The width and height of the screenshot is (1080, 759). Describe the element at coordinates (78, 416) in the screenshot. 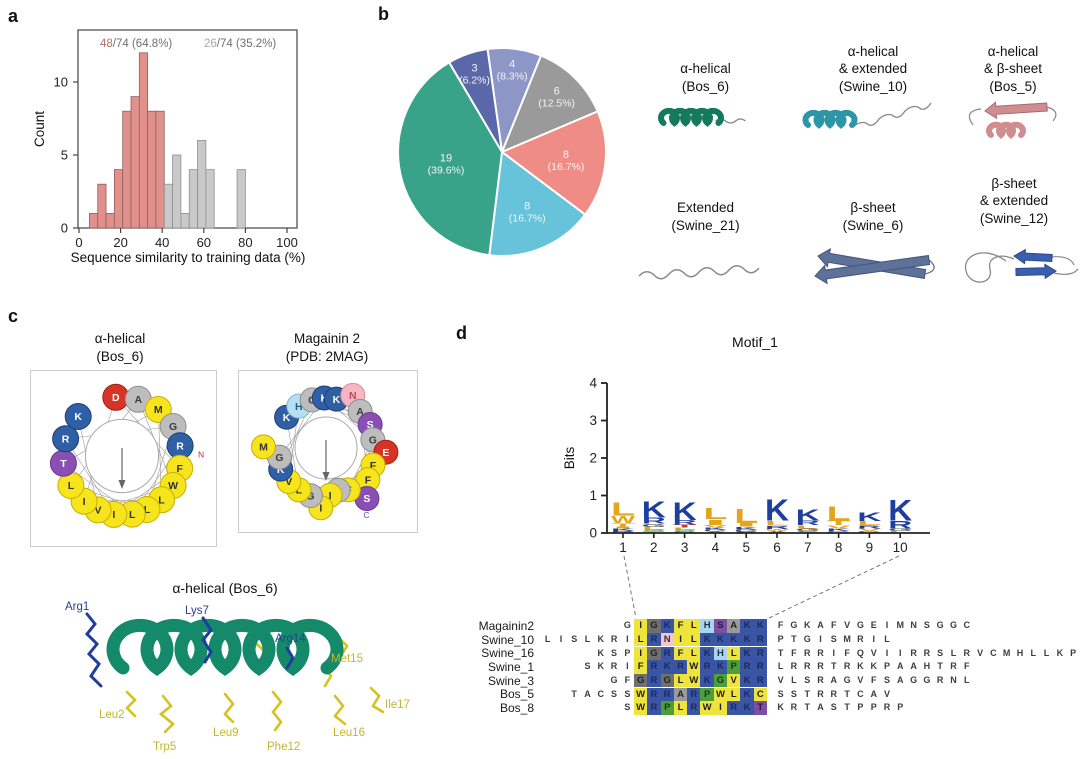

I see `wheel-residue` at that location.